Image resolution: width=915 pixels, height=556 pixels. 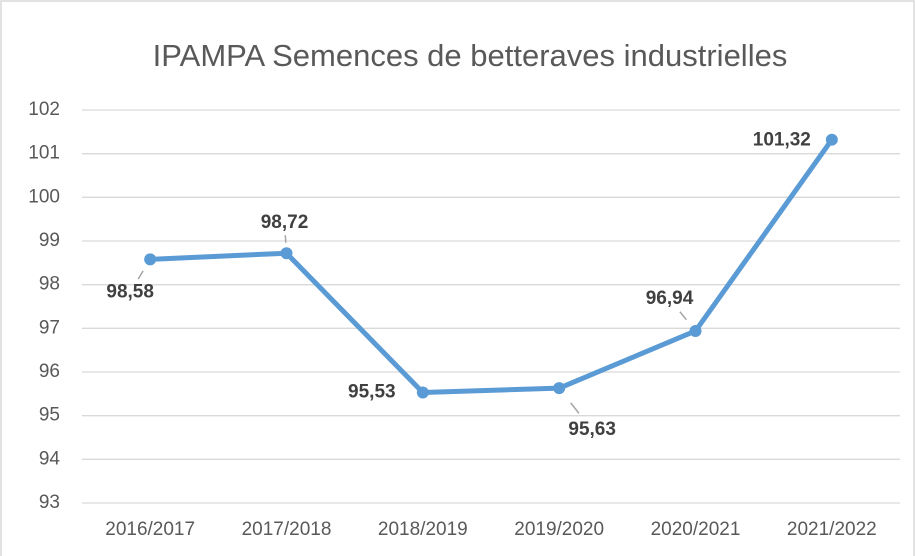 I want to click on data-label: 101,32, so click(x=782, y=140).